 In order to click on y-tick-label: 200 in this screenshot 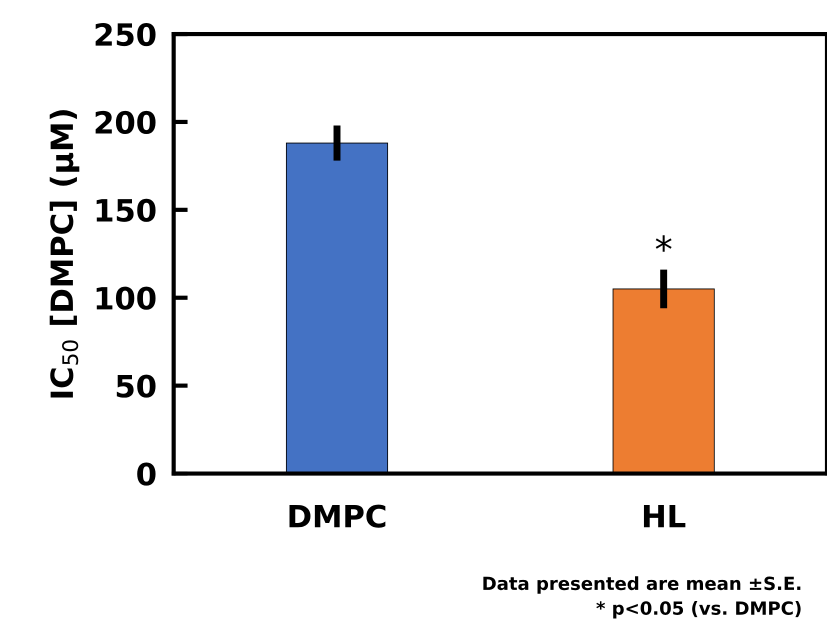, I will do `click(126, 122)`.